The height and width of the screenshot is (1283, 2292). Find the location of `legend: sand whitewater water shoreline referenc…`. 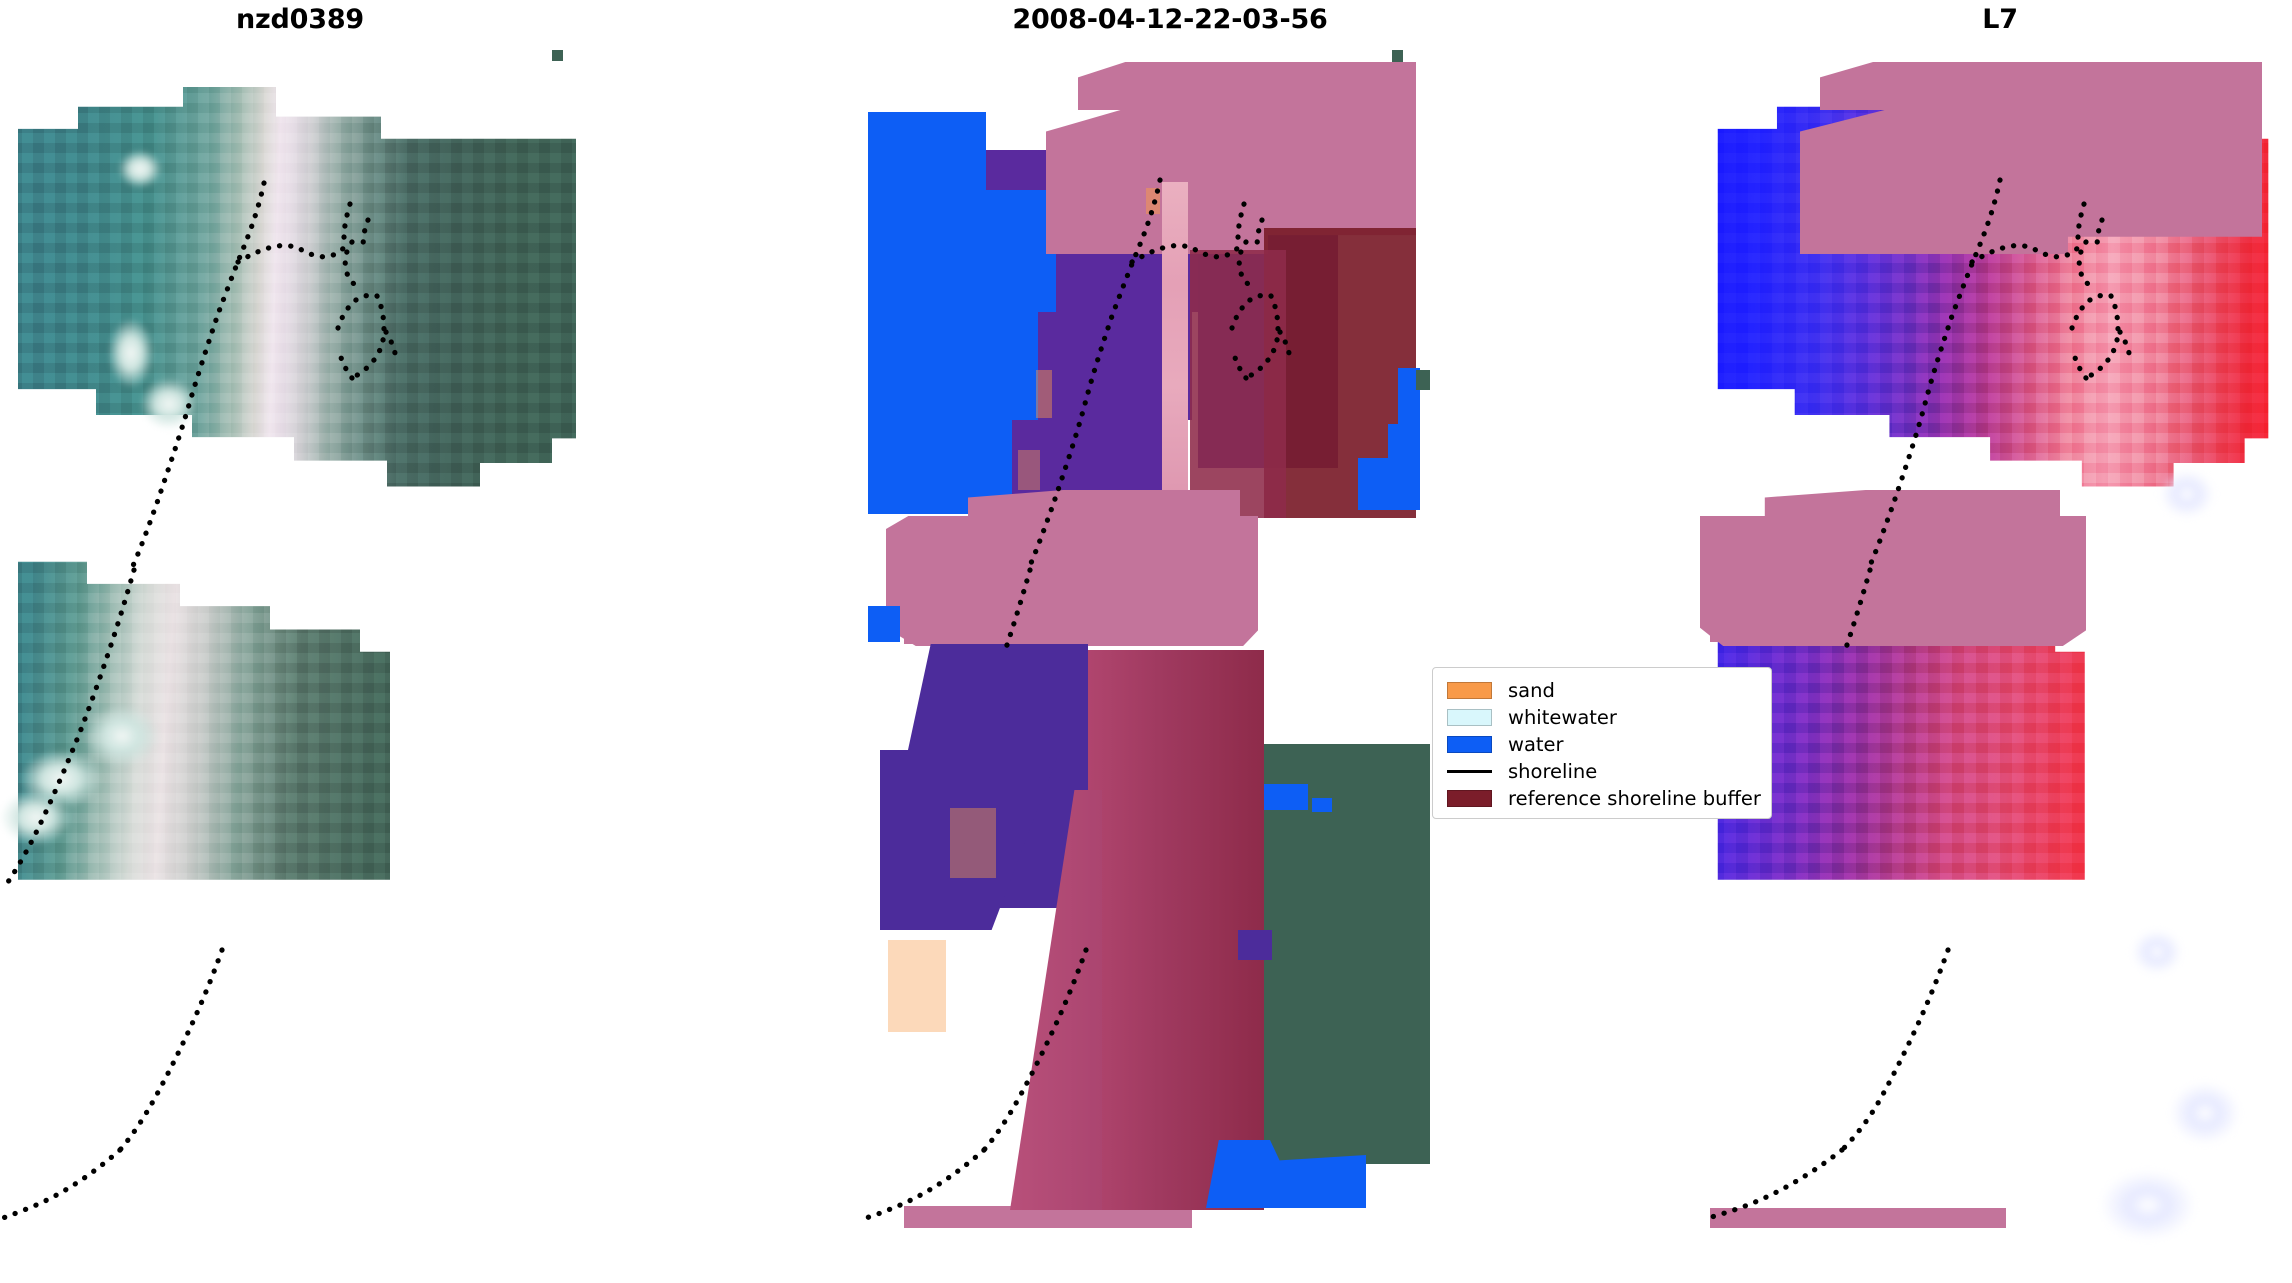

legend: sand whitewater water shoreline referenc… is located at coordinates (1602, 743).